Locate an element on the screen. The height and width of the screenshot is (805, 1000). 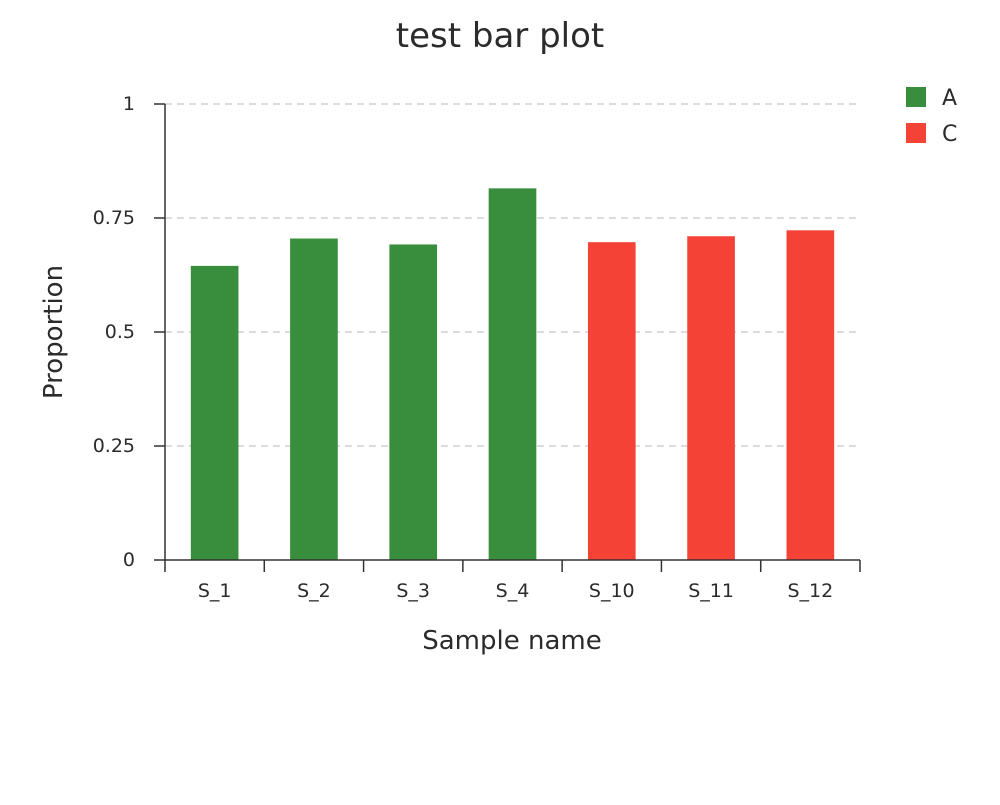
y-tick-label: 0.25 is located at coordinates (114, 446).